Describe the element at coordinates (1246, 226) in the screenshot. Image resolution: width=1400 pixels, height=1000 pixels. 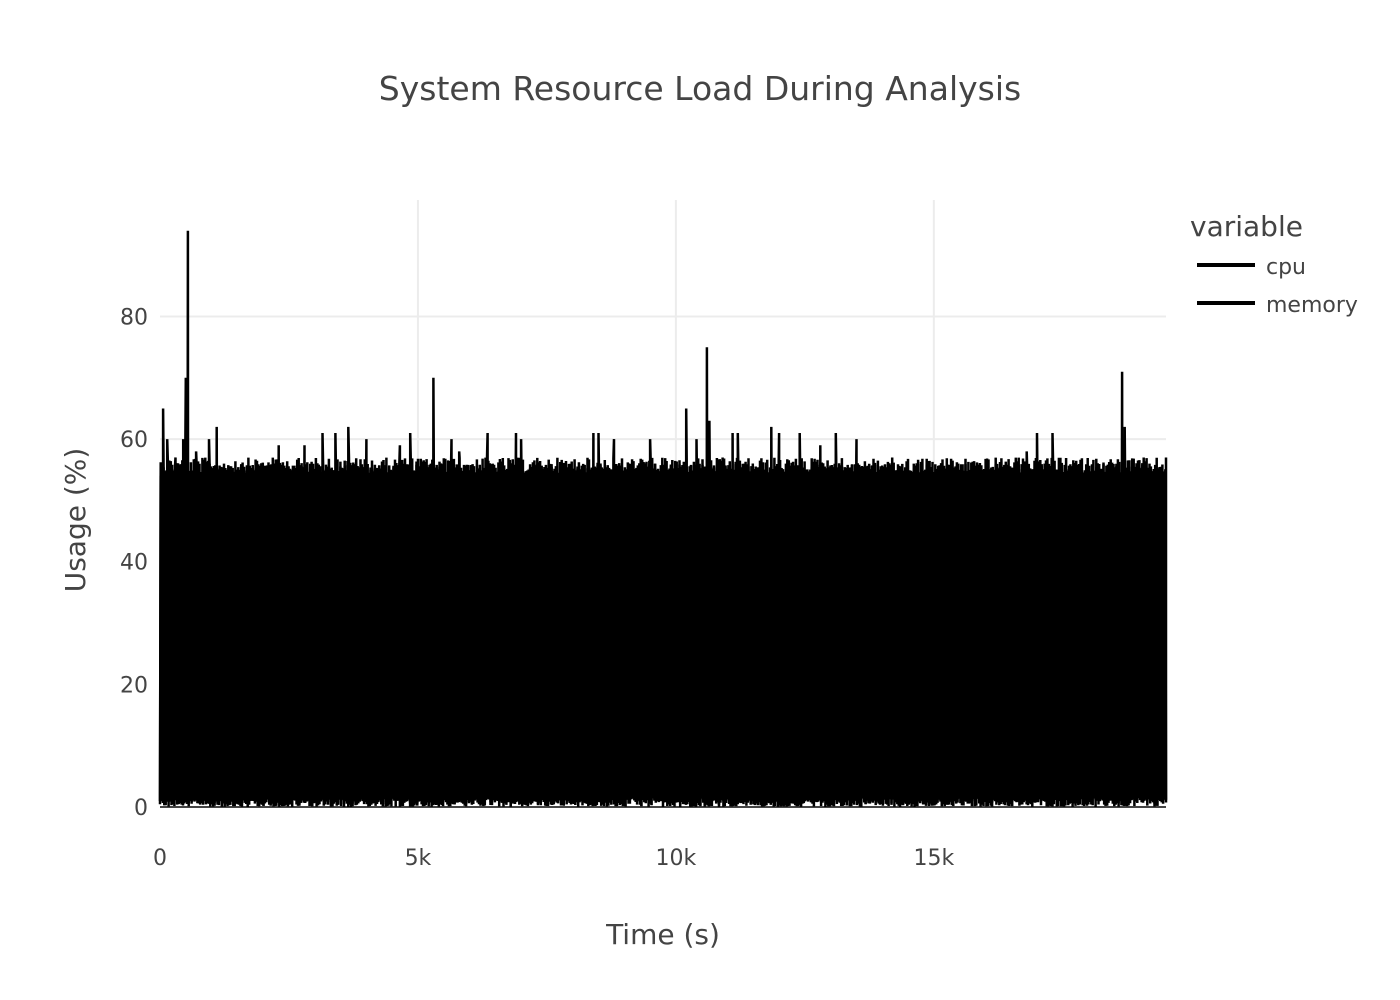
I see `legend-title: variable` at that location.